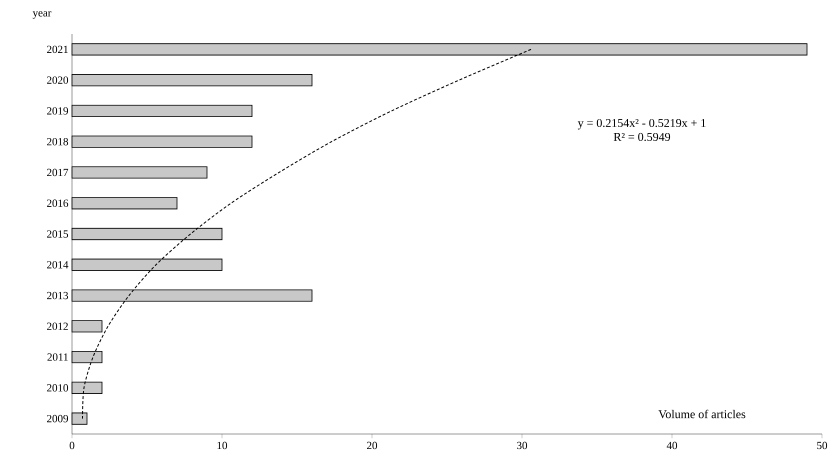  Describe the element at coordinates (57, 357) in the screenshot. I see `y-tick-label: 2011` at that location.